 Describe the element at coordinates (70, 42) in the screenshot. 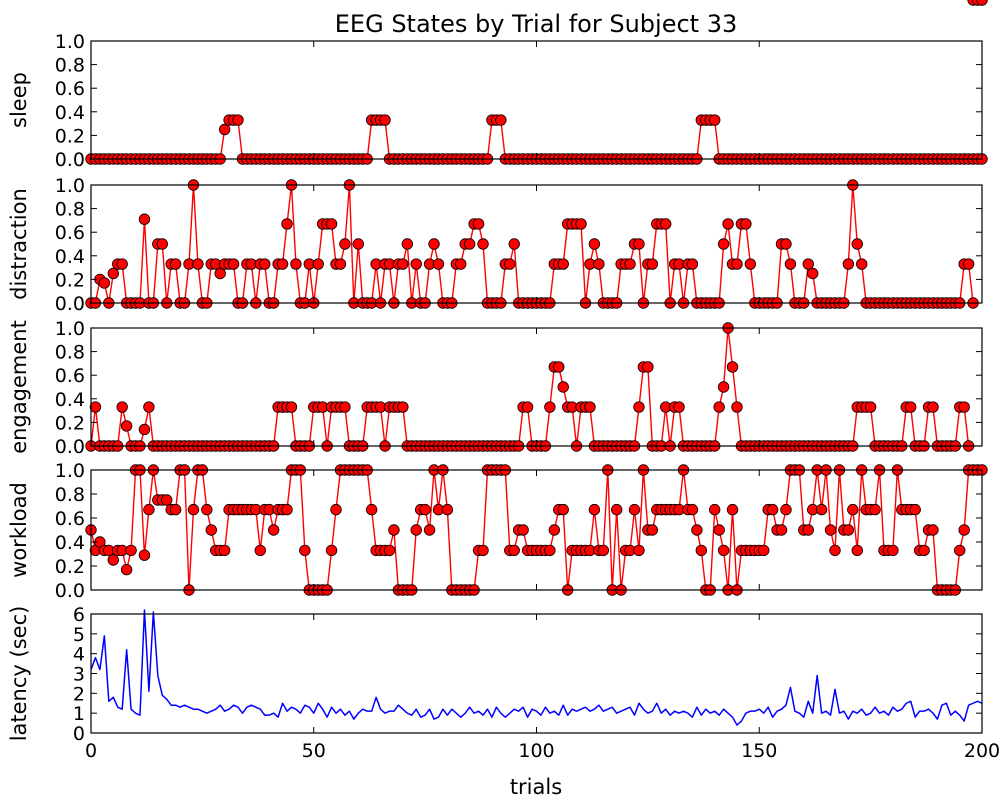

I see `y-tick-label: 1.0` at that location.